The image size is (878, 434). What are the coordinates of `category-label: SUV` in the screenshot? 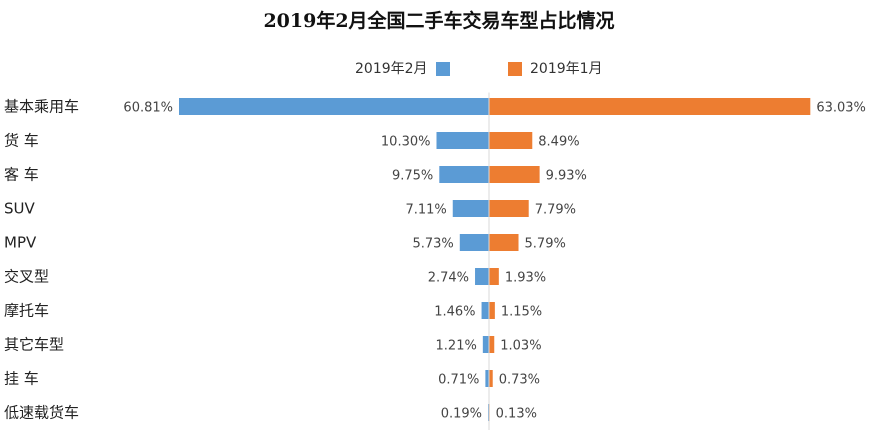 It's located at (20, 209).